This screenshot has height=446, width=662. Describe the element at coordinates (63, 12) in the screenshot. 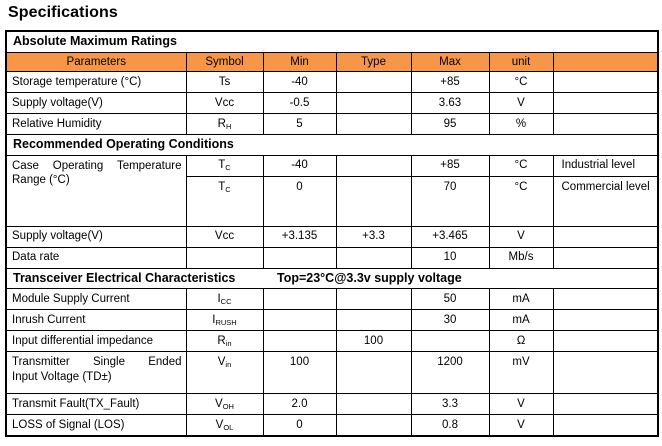

I see `page-title: Specifications` at that location.